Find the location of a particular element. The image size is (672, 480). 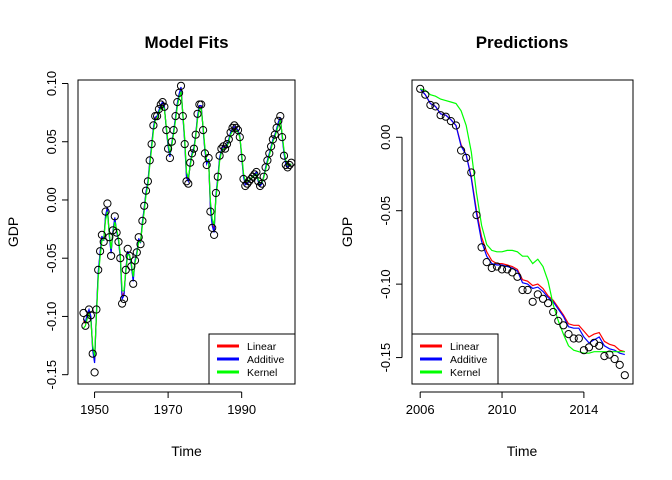

y-tick-label: -0.05 is located at coordinates (51, 258).